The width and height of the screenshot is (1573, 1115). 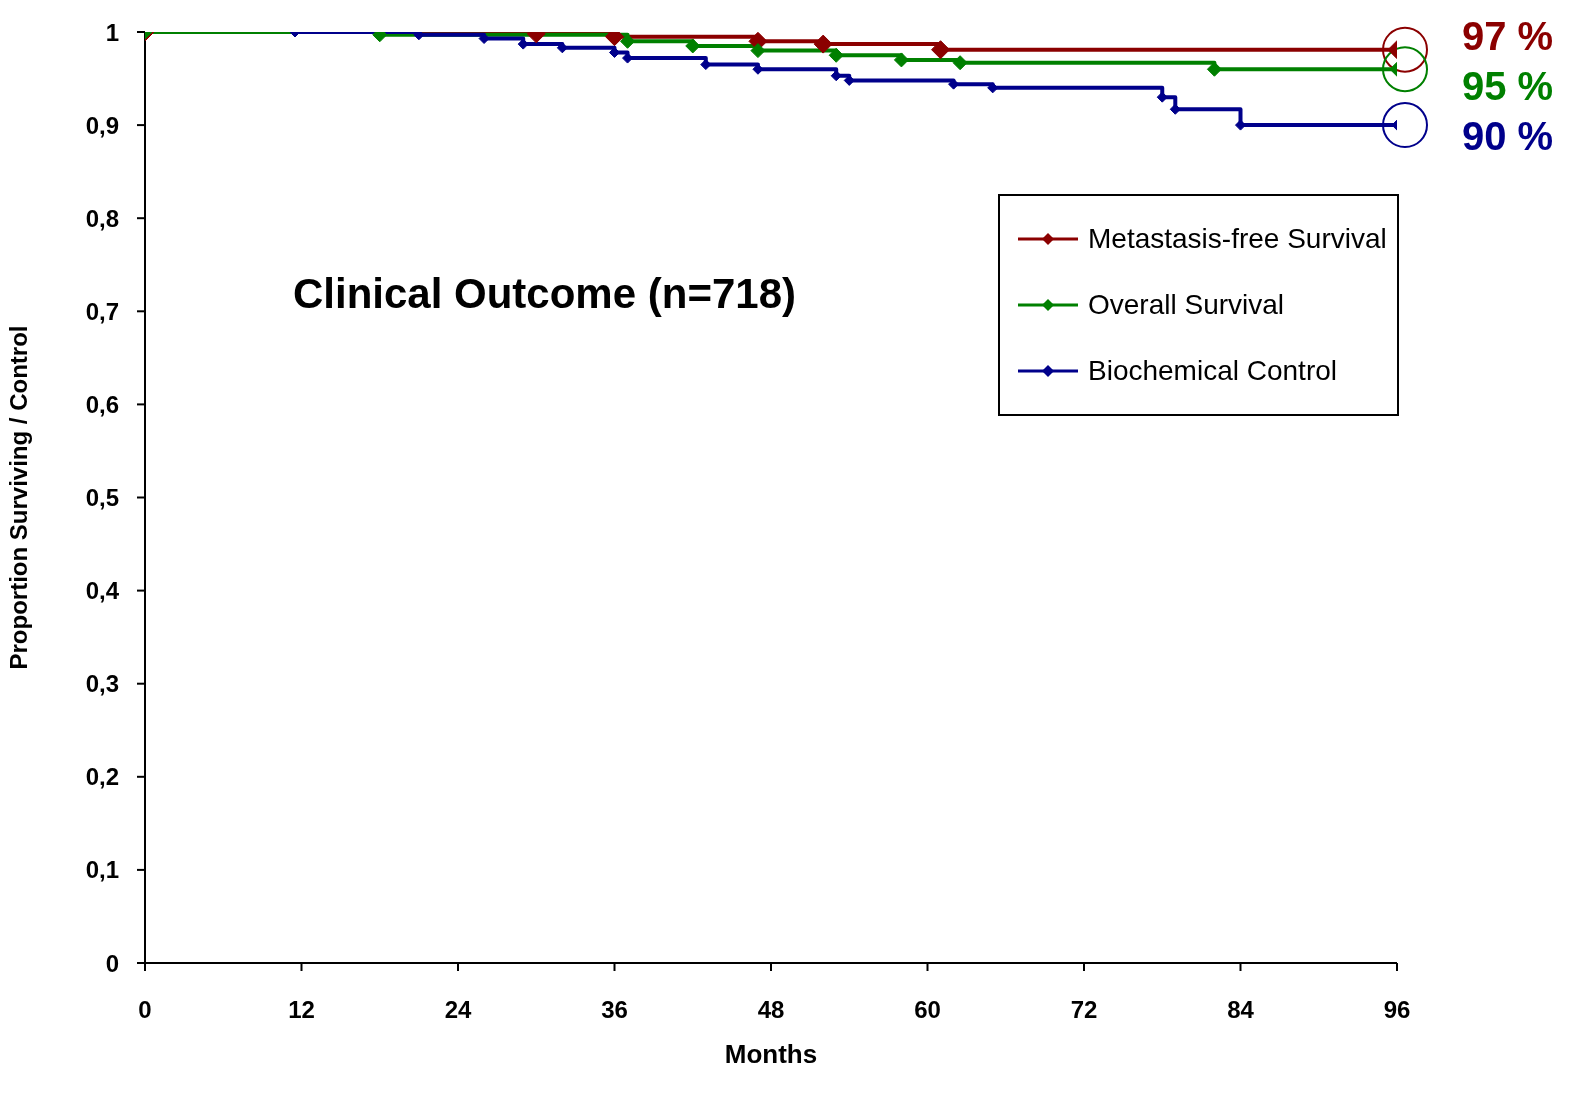 I want to click on text: 95 %, so click(x=1508, y=86).